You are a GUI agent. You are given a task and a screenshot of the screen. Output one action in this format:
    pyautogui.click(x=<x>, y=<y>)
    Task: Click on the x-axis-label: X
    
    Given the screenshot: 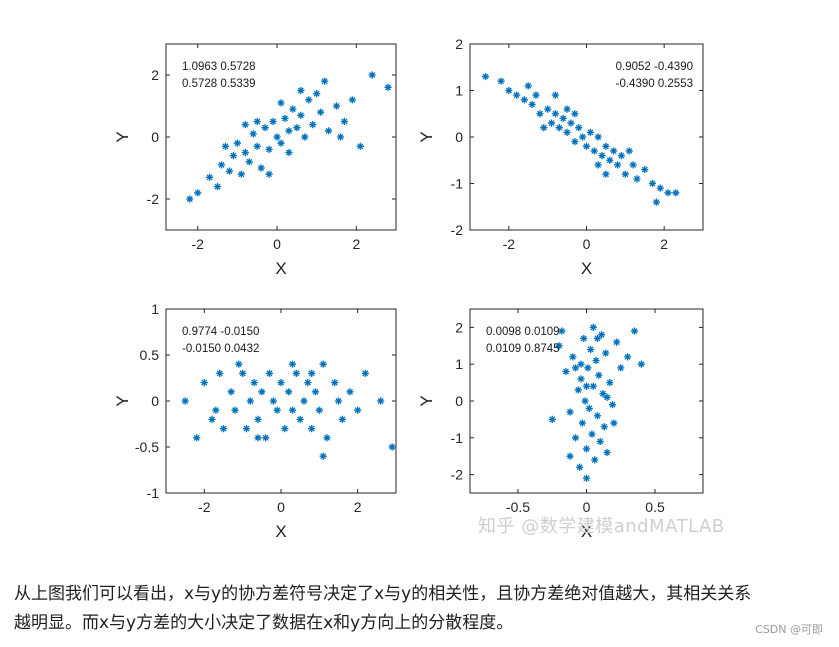 What is the action you would take?
    pyautogui.click(x=280, y=531)
    